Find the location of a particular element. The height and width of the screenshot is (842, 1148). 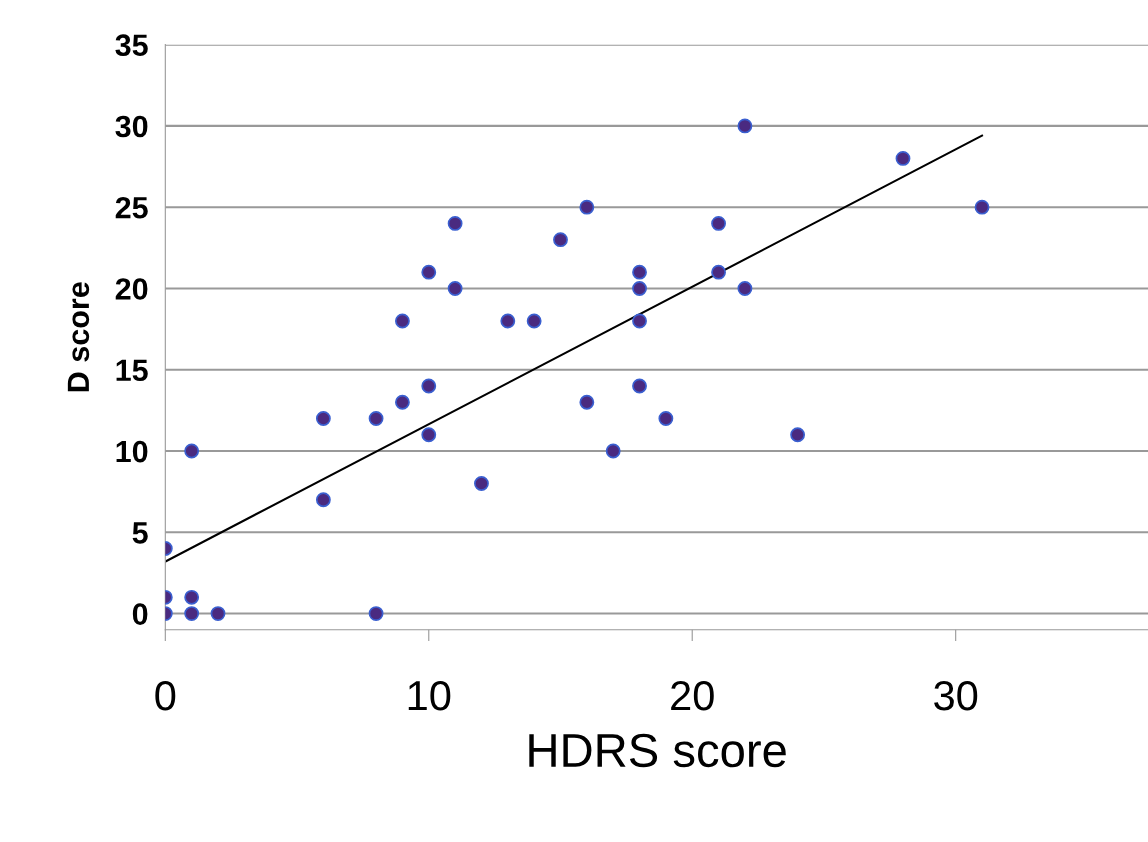

y-tick-label: 10 is located at coordinates (132, 451).